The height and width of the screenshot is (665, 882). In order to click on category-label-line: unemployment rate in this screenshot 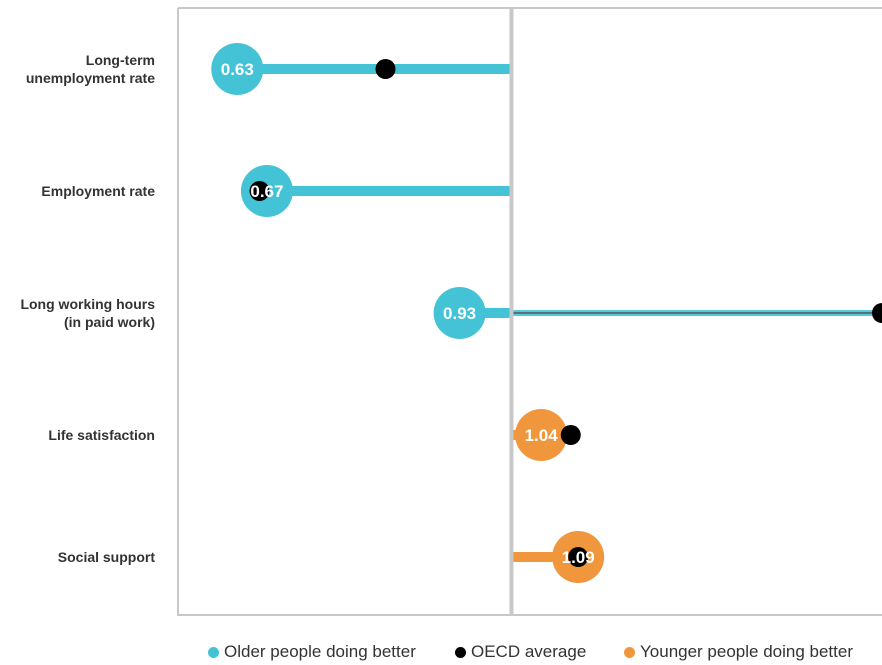, I will do `click(90, 78)`.